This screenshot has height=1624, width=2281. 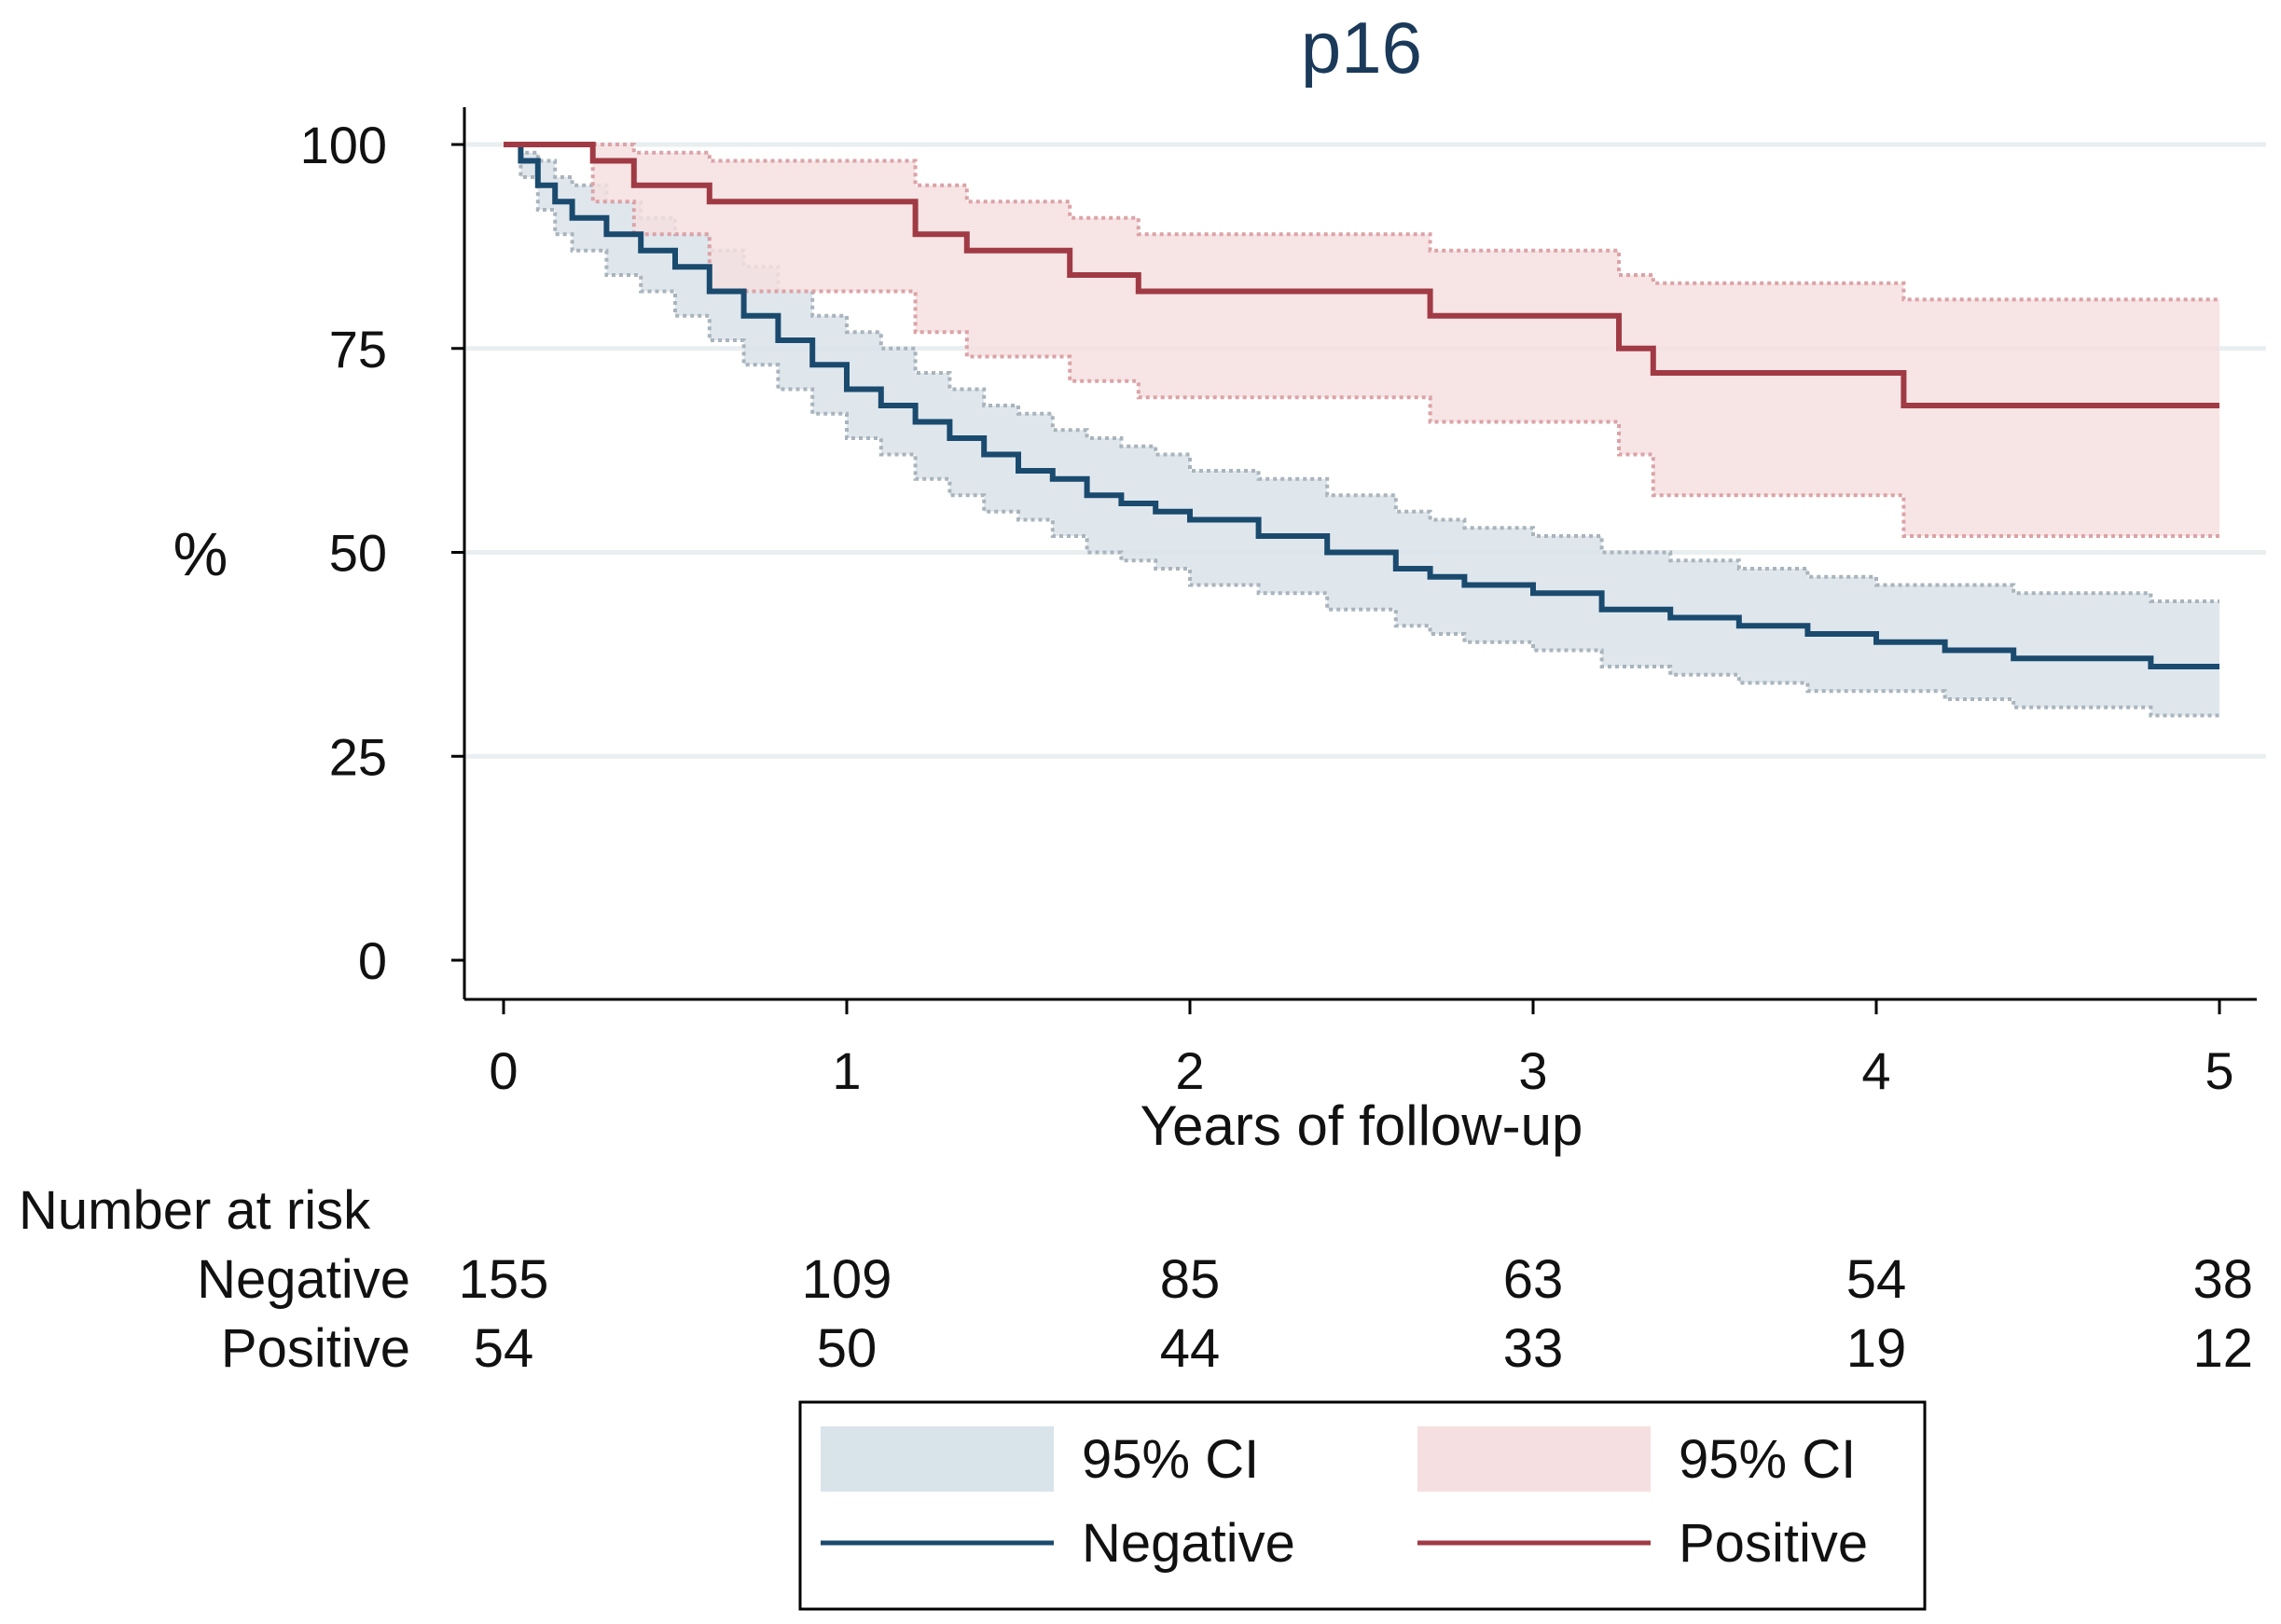 I want to click on y-axis-ticks: 0 25 50 75 100, so click(x=382, y=553).